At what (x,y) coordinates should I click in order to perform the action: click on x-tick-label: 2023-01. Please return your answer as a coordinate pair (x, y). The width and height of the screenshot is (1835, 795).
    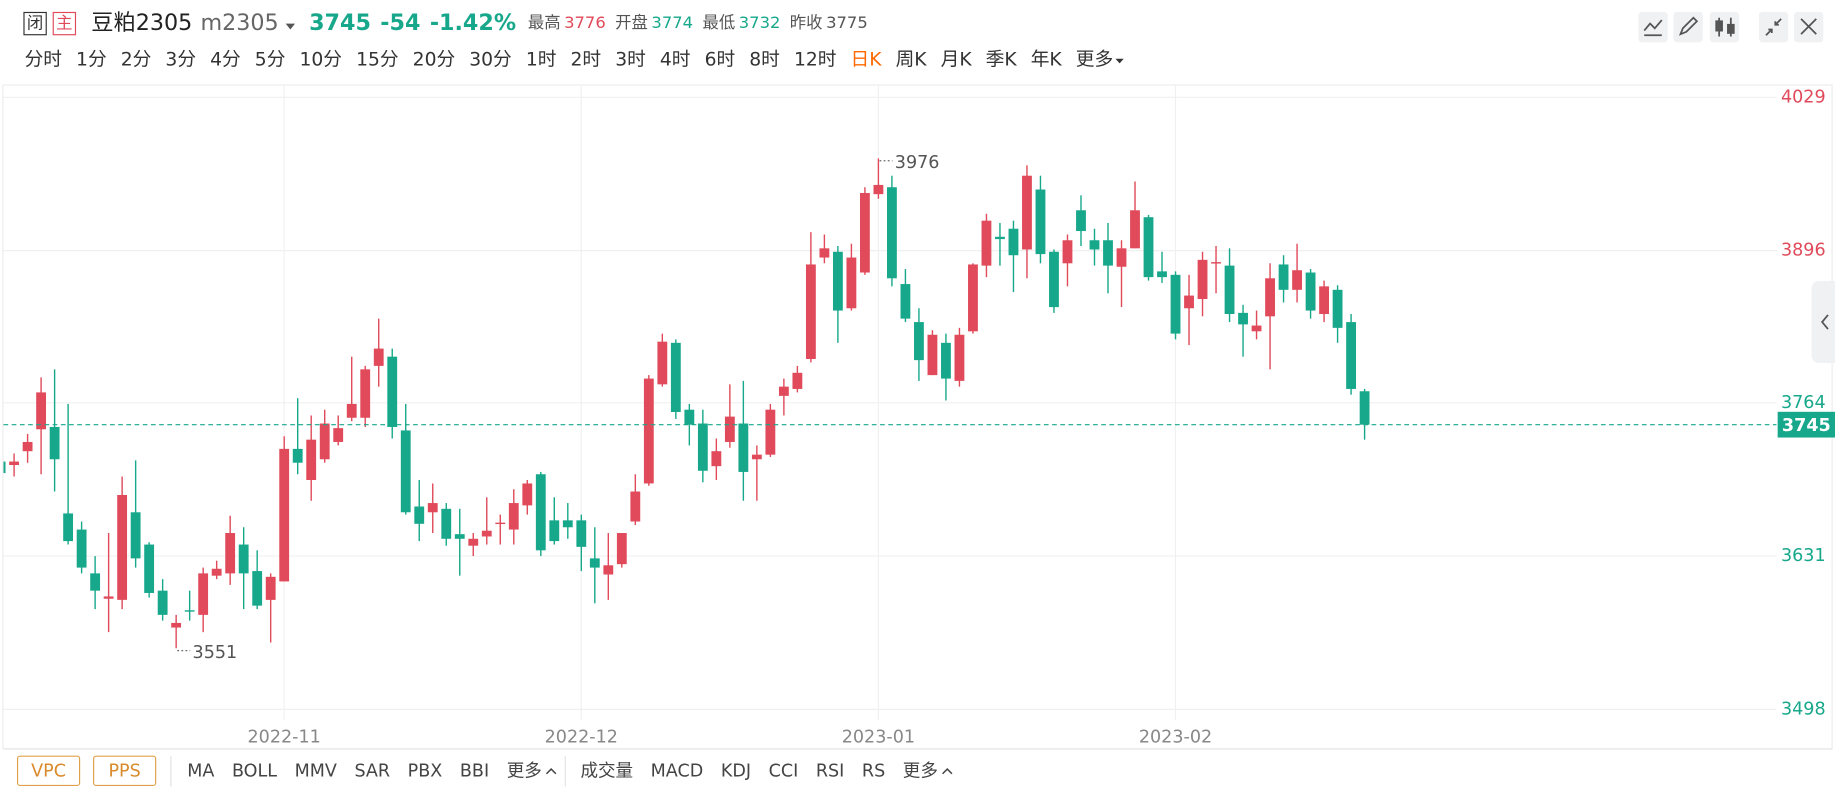
    Looking at the image, I should click on (878, 737).